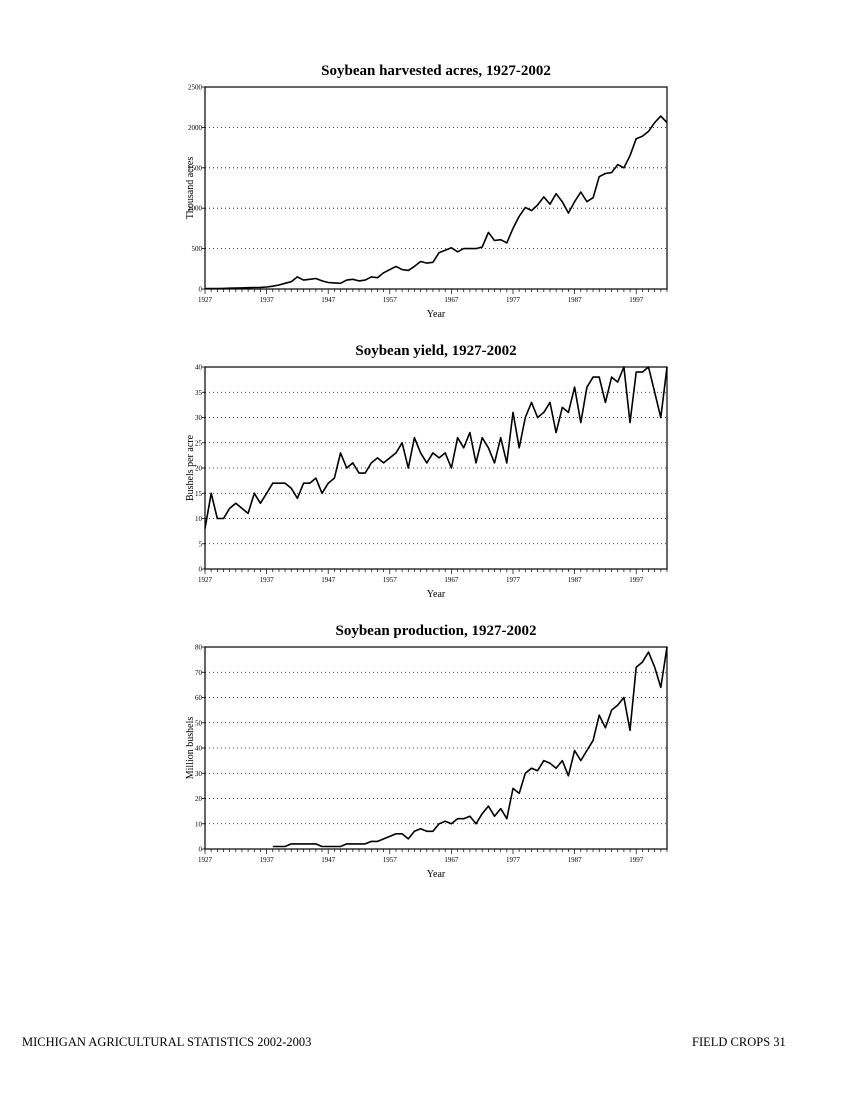 The image size is (850, 1100). What do you see at coordinates (739, 1042) in the screenshot?
I see `footer-right: FIELD CROPS 31` at bounding box center [739, 1042].